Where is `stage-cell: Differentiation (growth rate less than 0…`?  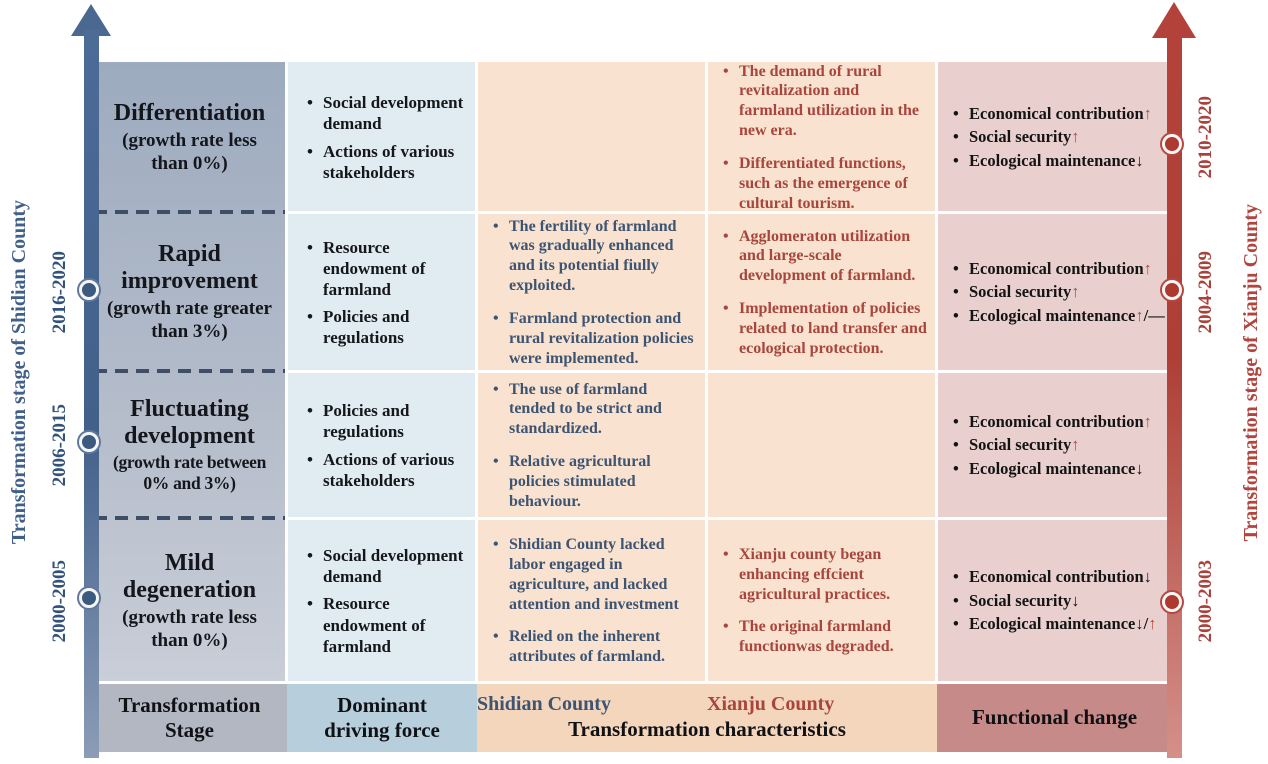 stage-cell: Differentiation (growth rate less than 0… is located at coordinates (189, 137).